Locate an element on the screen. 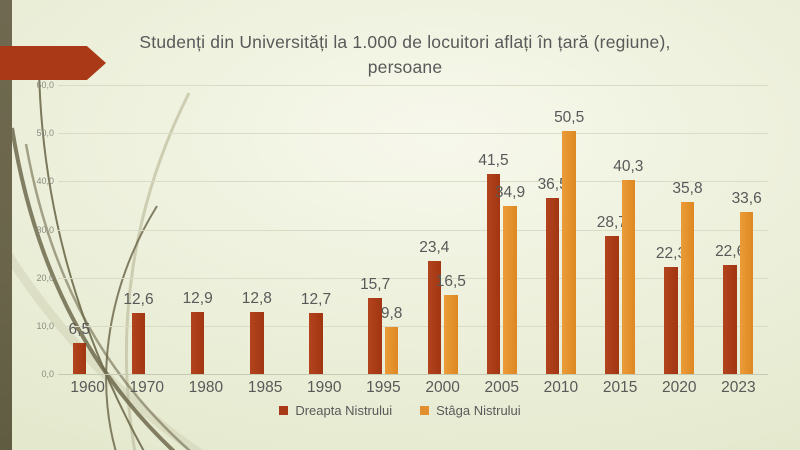 Image resolution: width=800 pixels, height=450 pixels. value-label: 41,5 is located at coordinates (493, 161).